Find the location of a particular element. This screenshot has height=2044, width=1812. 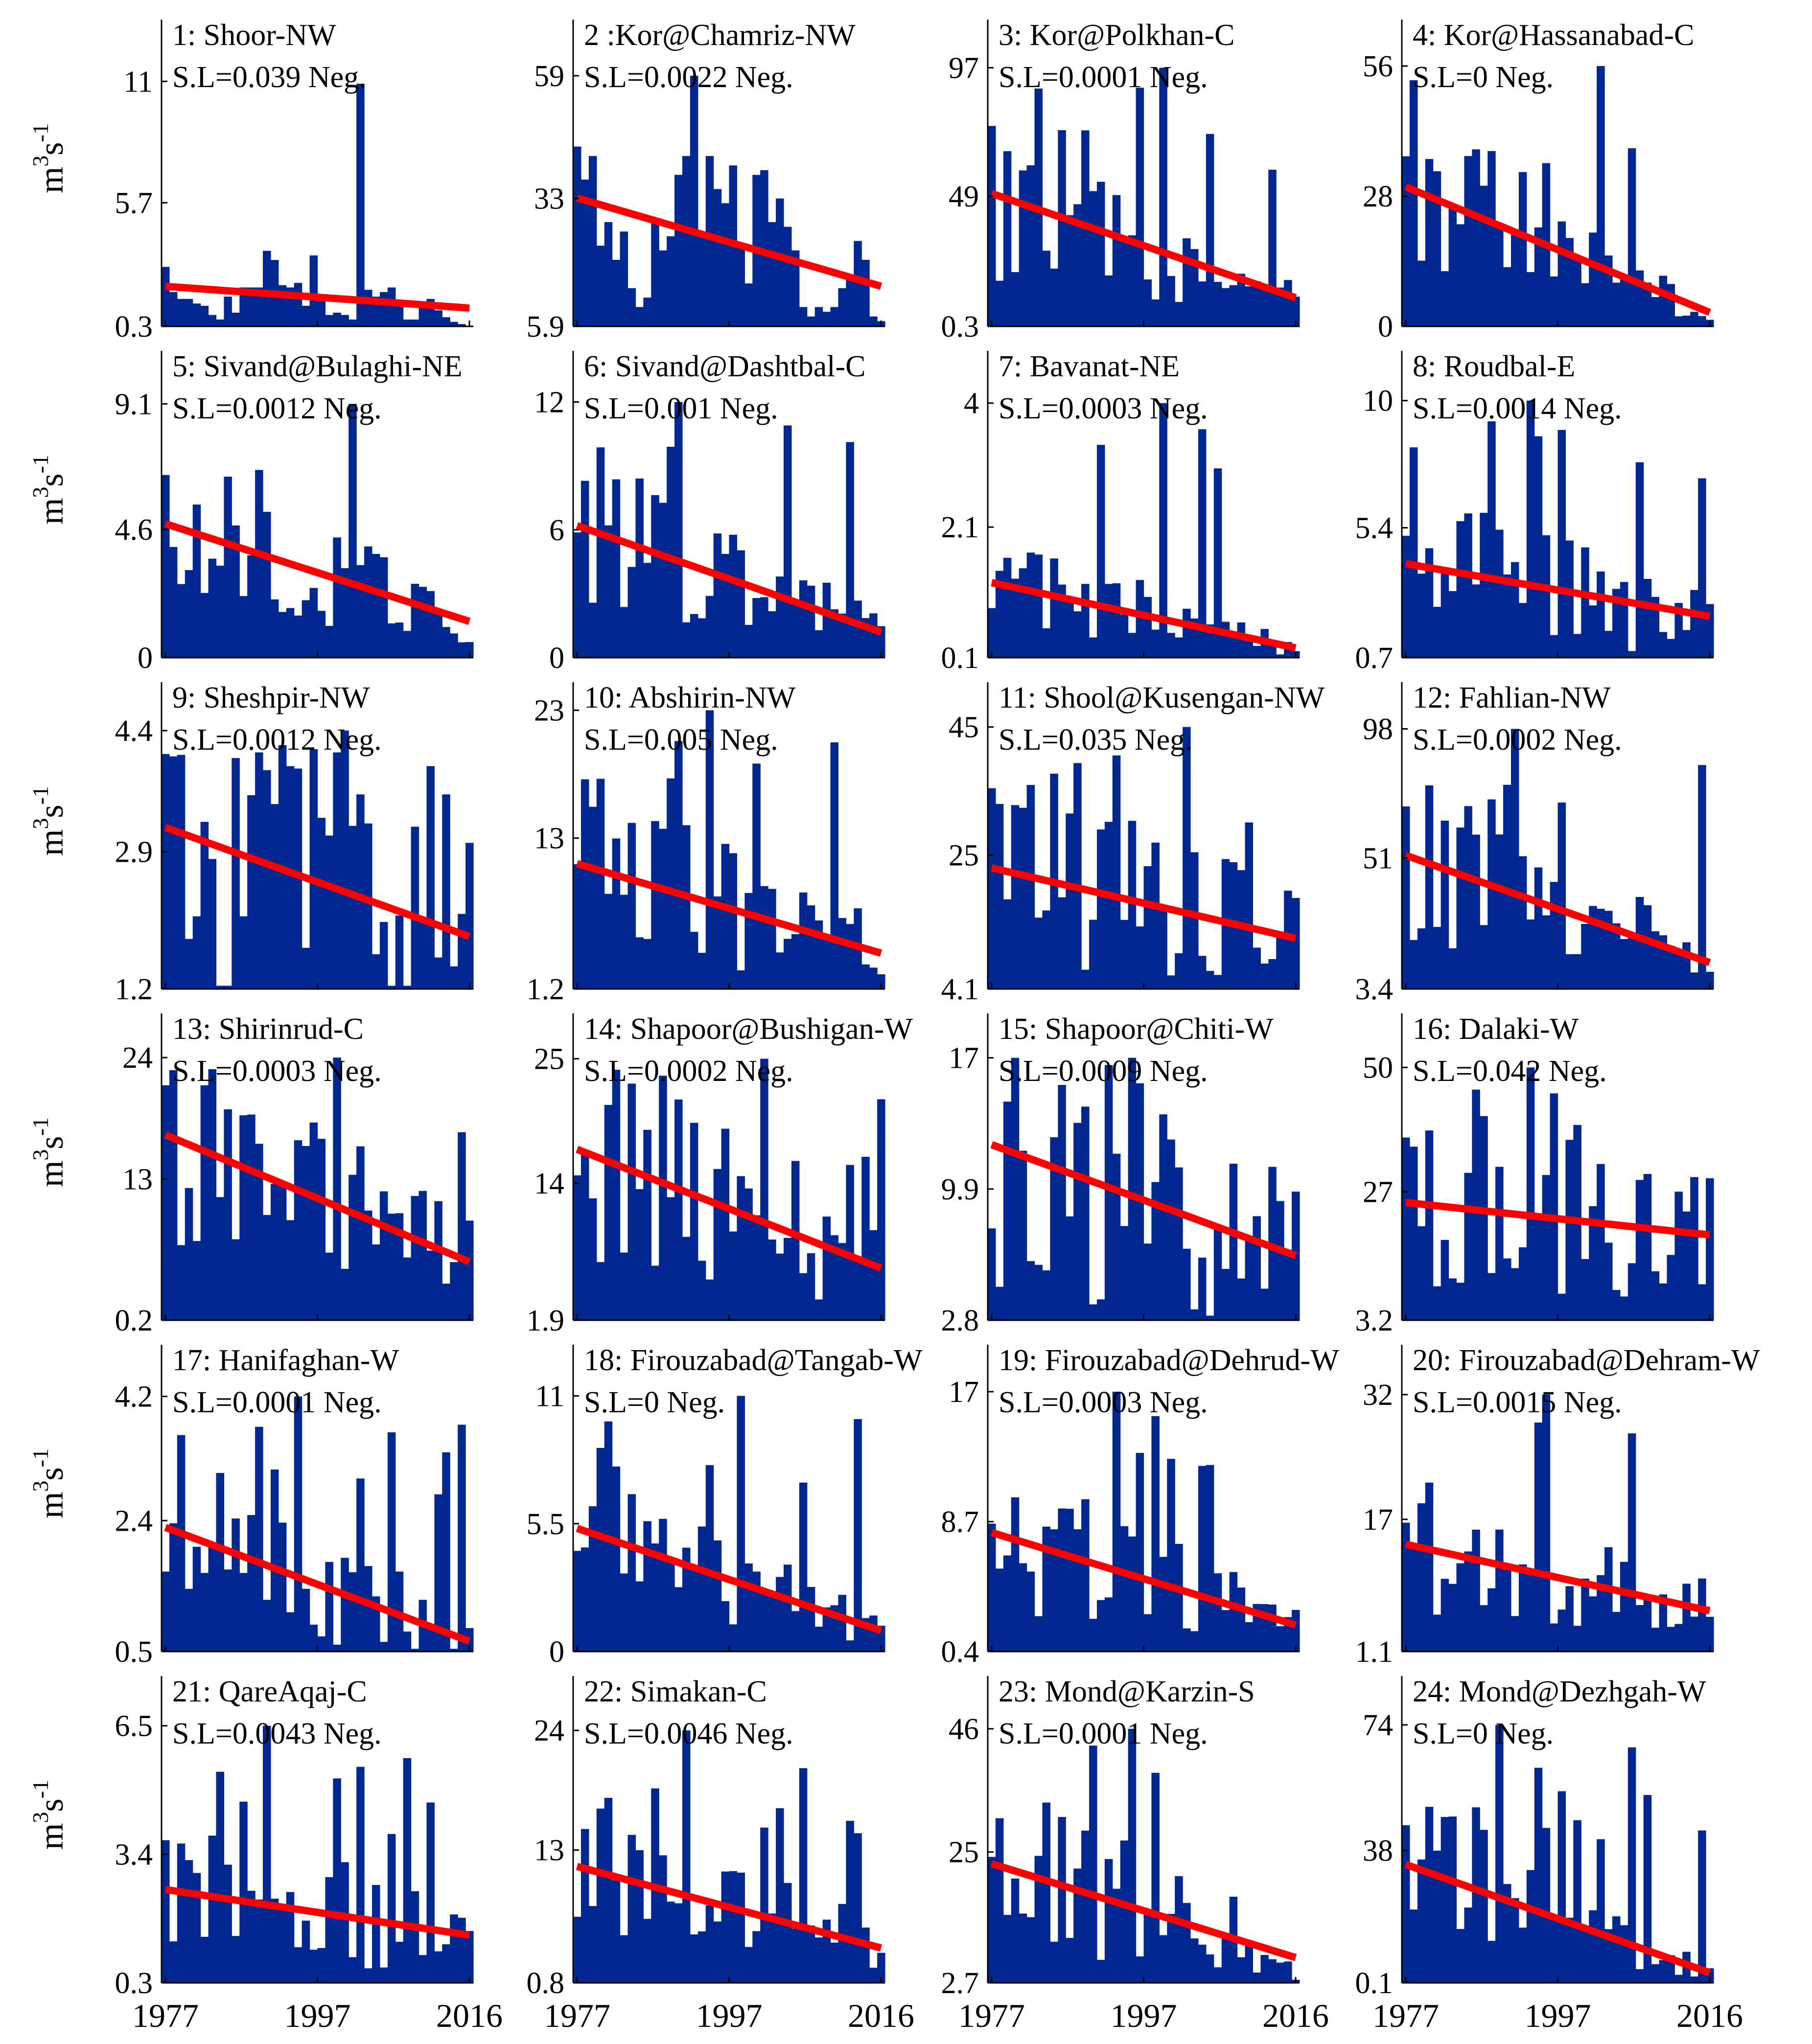

x-tick-label: 1997 is located at coordinates (1558, 2015).